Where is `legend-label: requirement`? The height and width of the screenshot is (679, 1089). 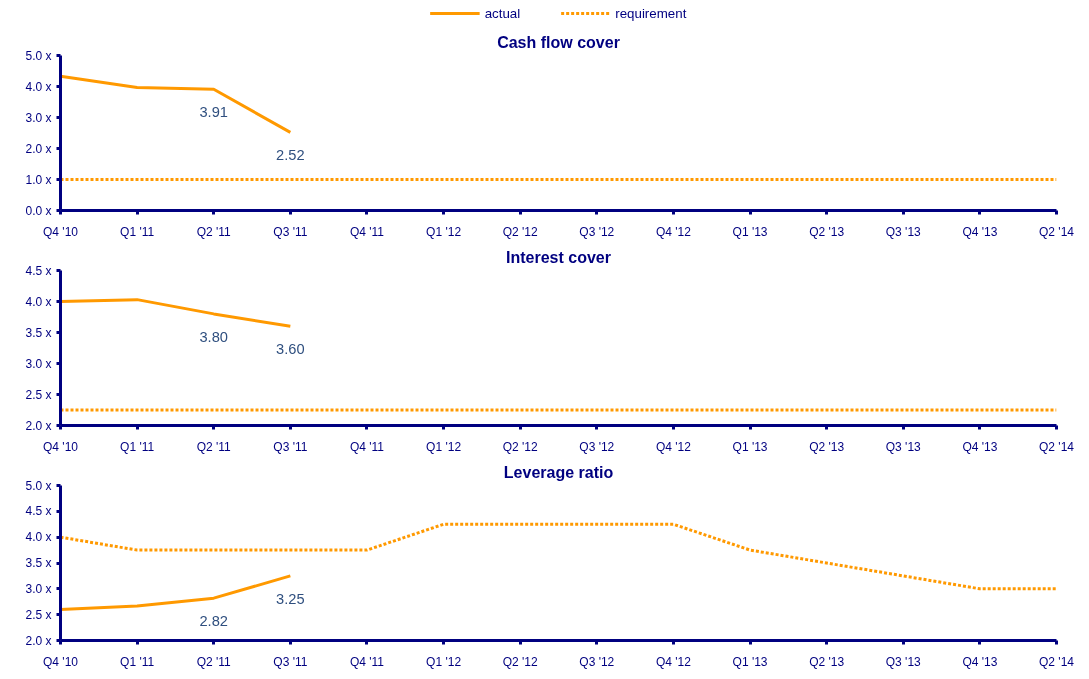
legend-label: requirement is located at coordinates (651, 13).